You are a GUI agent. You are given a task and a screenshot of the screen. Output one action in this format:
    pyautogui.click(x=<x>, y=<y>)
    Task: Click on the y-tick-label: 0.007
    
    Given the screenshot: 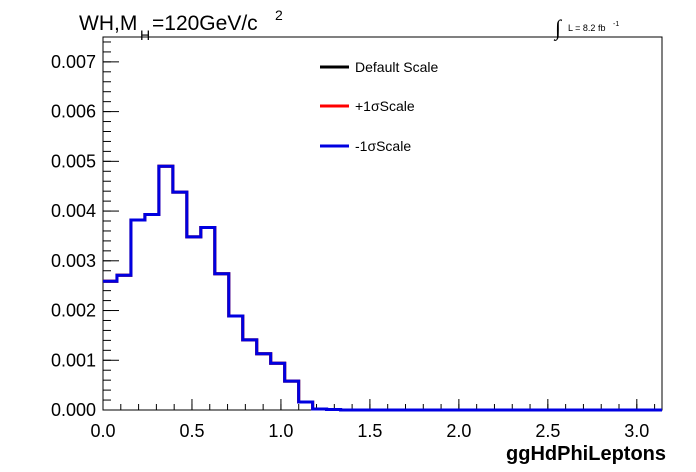 What is the action you would take?
    pyautogui.click(x=73, y=62)
    